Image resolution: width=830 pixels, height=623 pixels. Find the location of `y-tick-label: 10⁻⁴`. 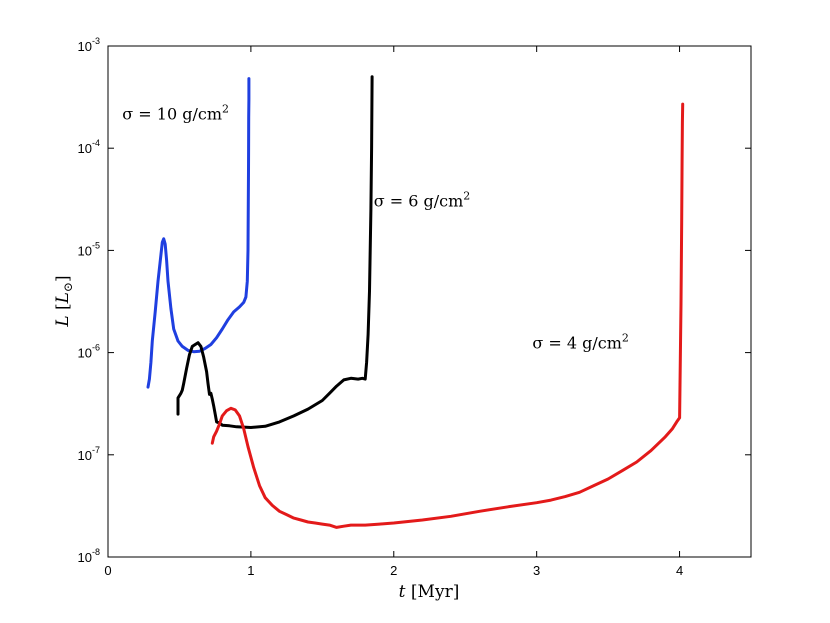

y-tick-label: 10⁻⁴ is located at coordinates (89, 147).